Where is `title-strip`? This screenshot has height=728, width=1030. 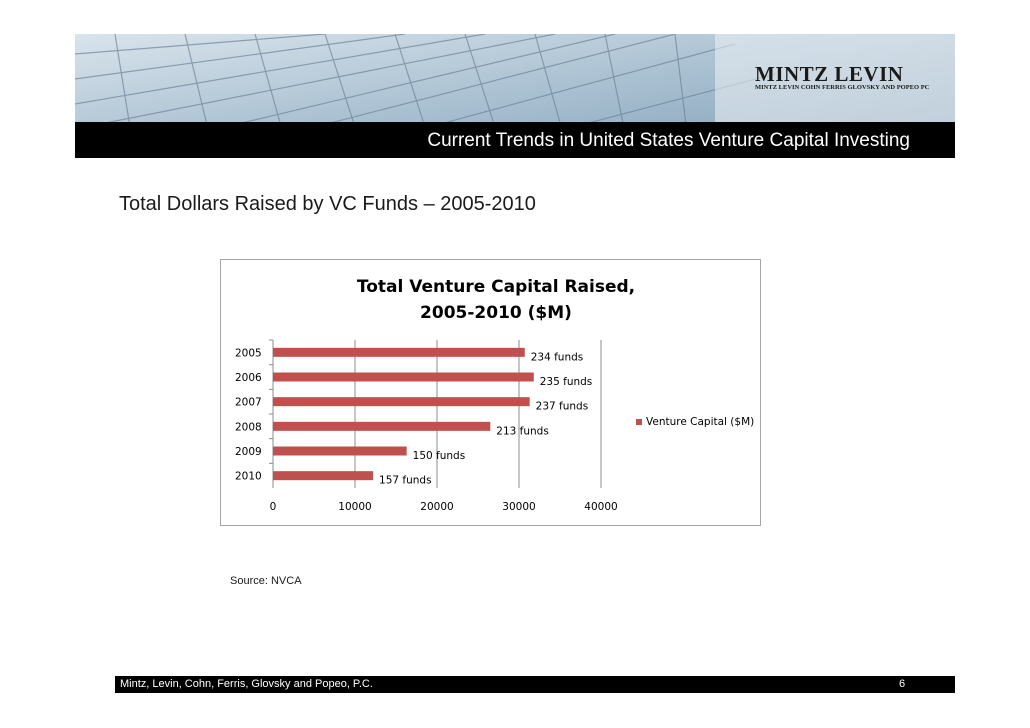 title-strip is located at coordinates (515, 140).